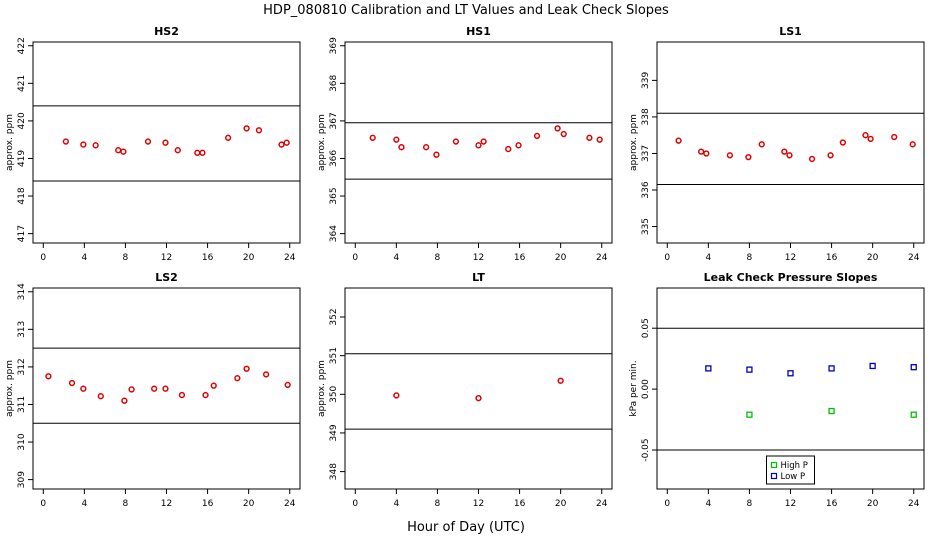 This screenshot has height=540, width=936. I want to click on y-tick-label: 339, so click(646, 80).